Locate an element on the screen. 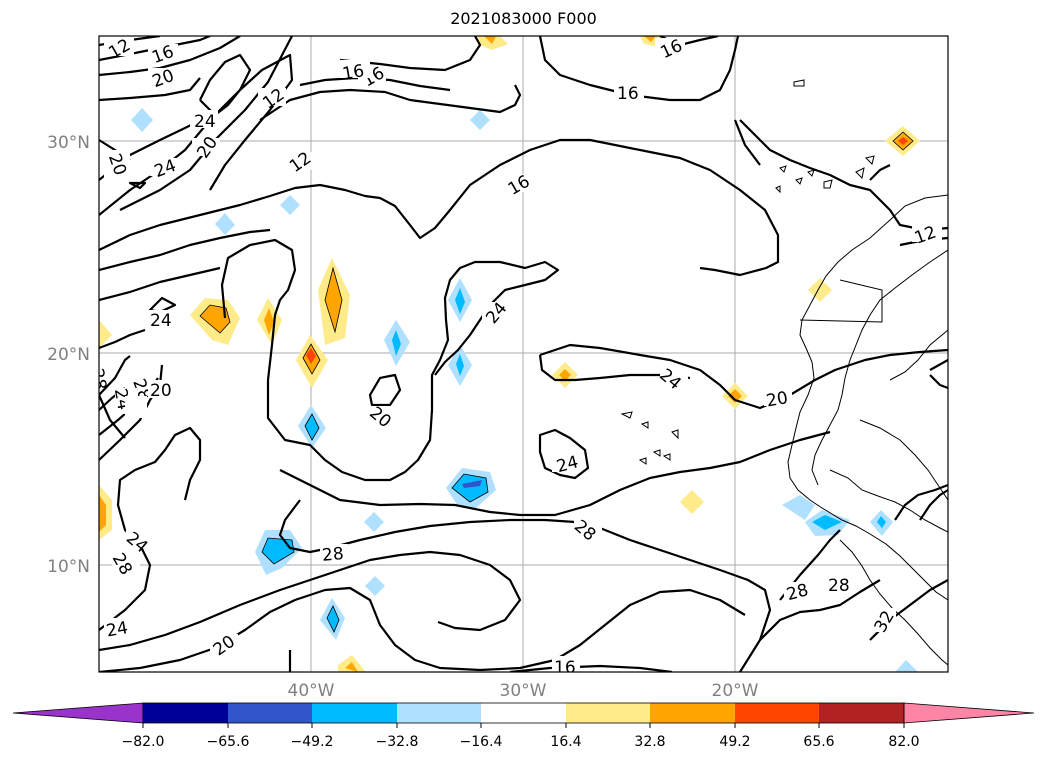  lat-axis: 30°N 20°N 10°N is located at coordinates (68, 355).